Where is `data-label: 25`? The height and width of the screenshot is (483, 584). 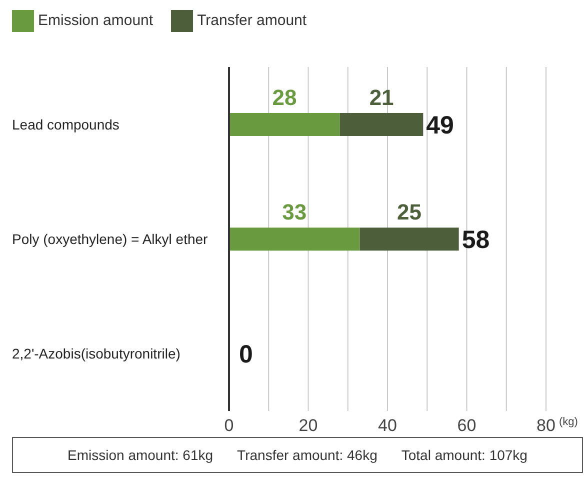 data-label: 25 is located at coordinates (409, 212).